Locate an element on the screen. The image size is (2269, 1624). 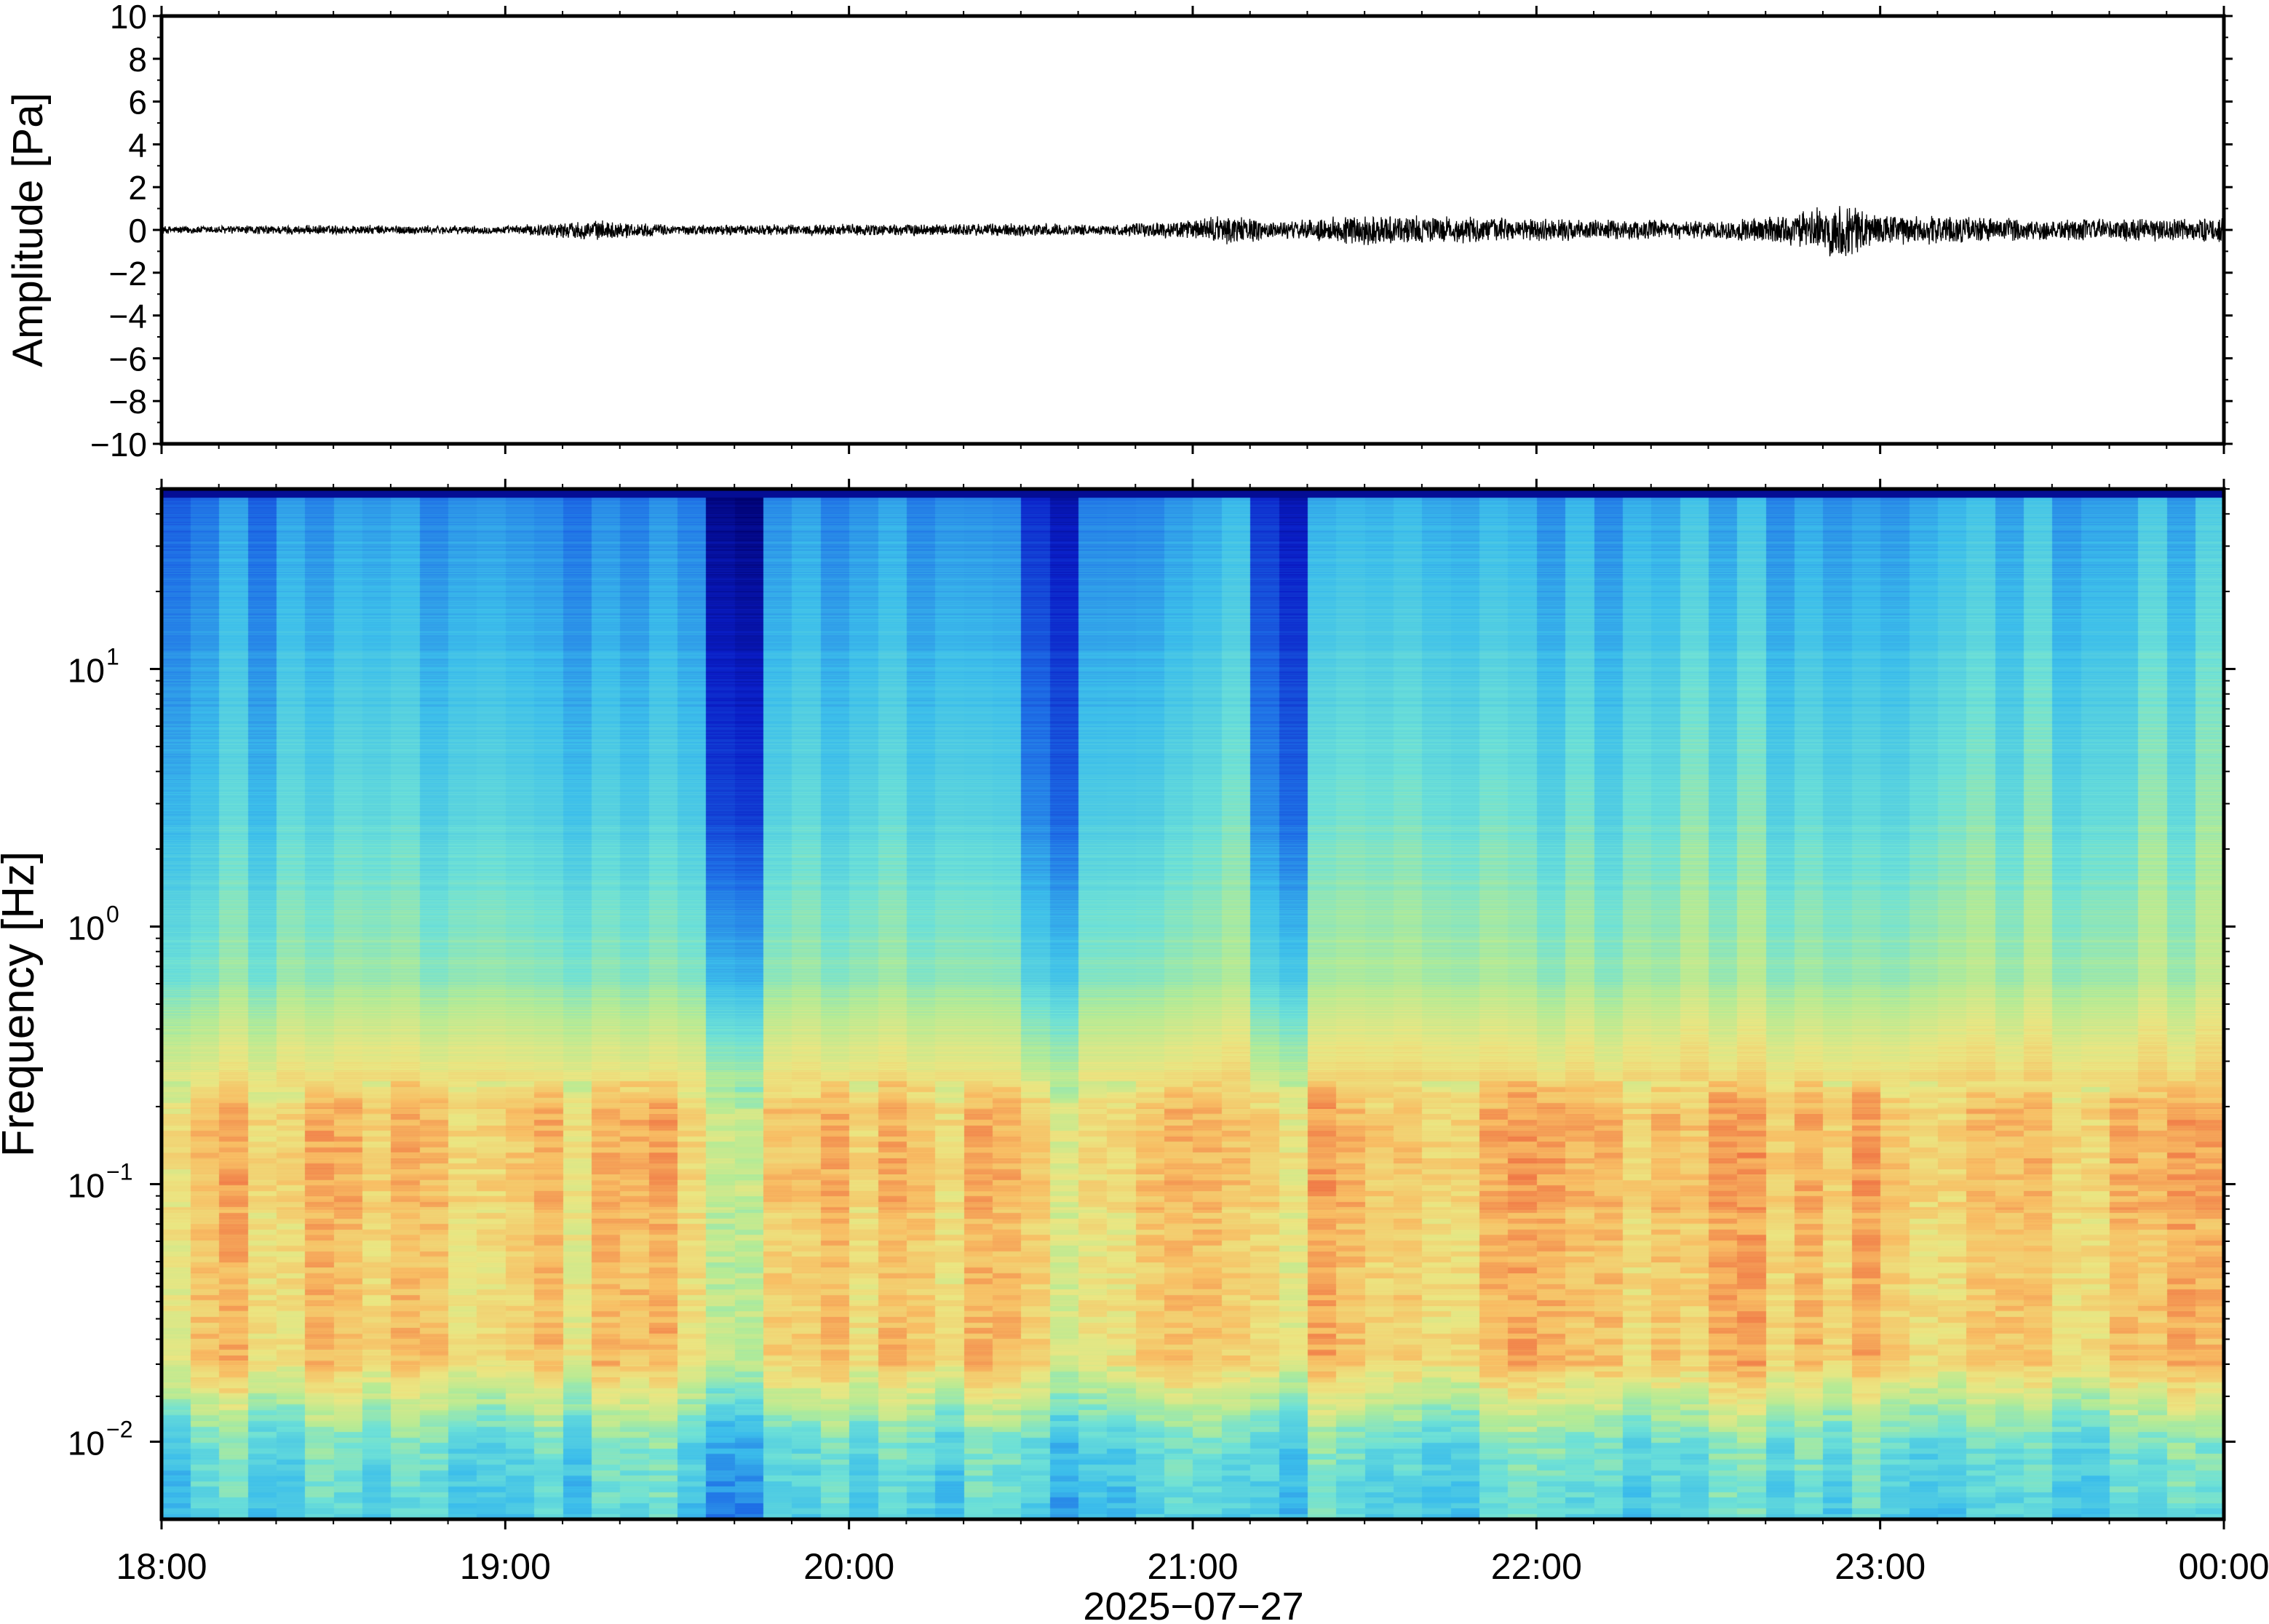
waveform-y-tick-label: 10 is located at coordinates (128, 18).